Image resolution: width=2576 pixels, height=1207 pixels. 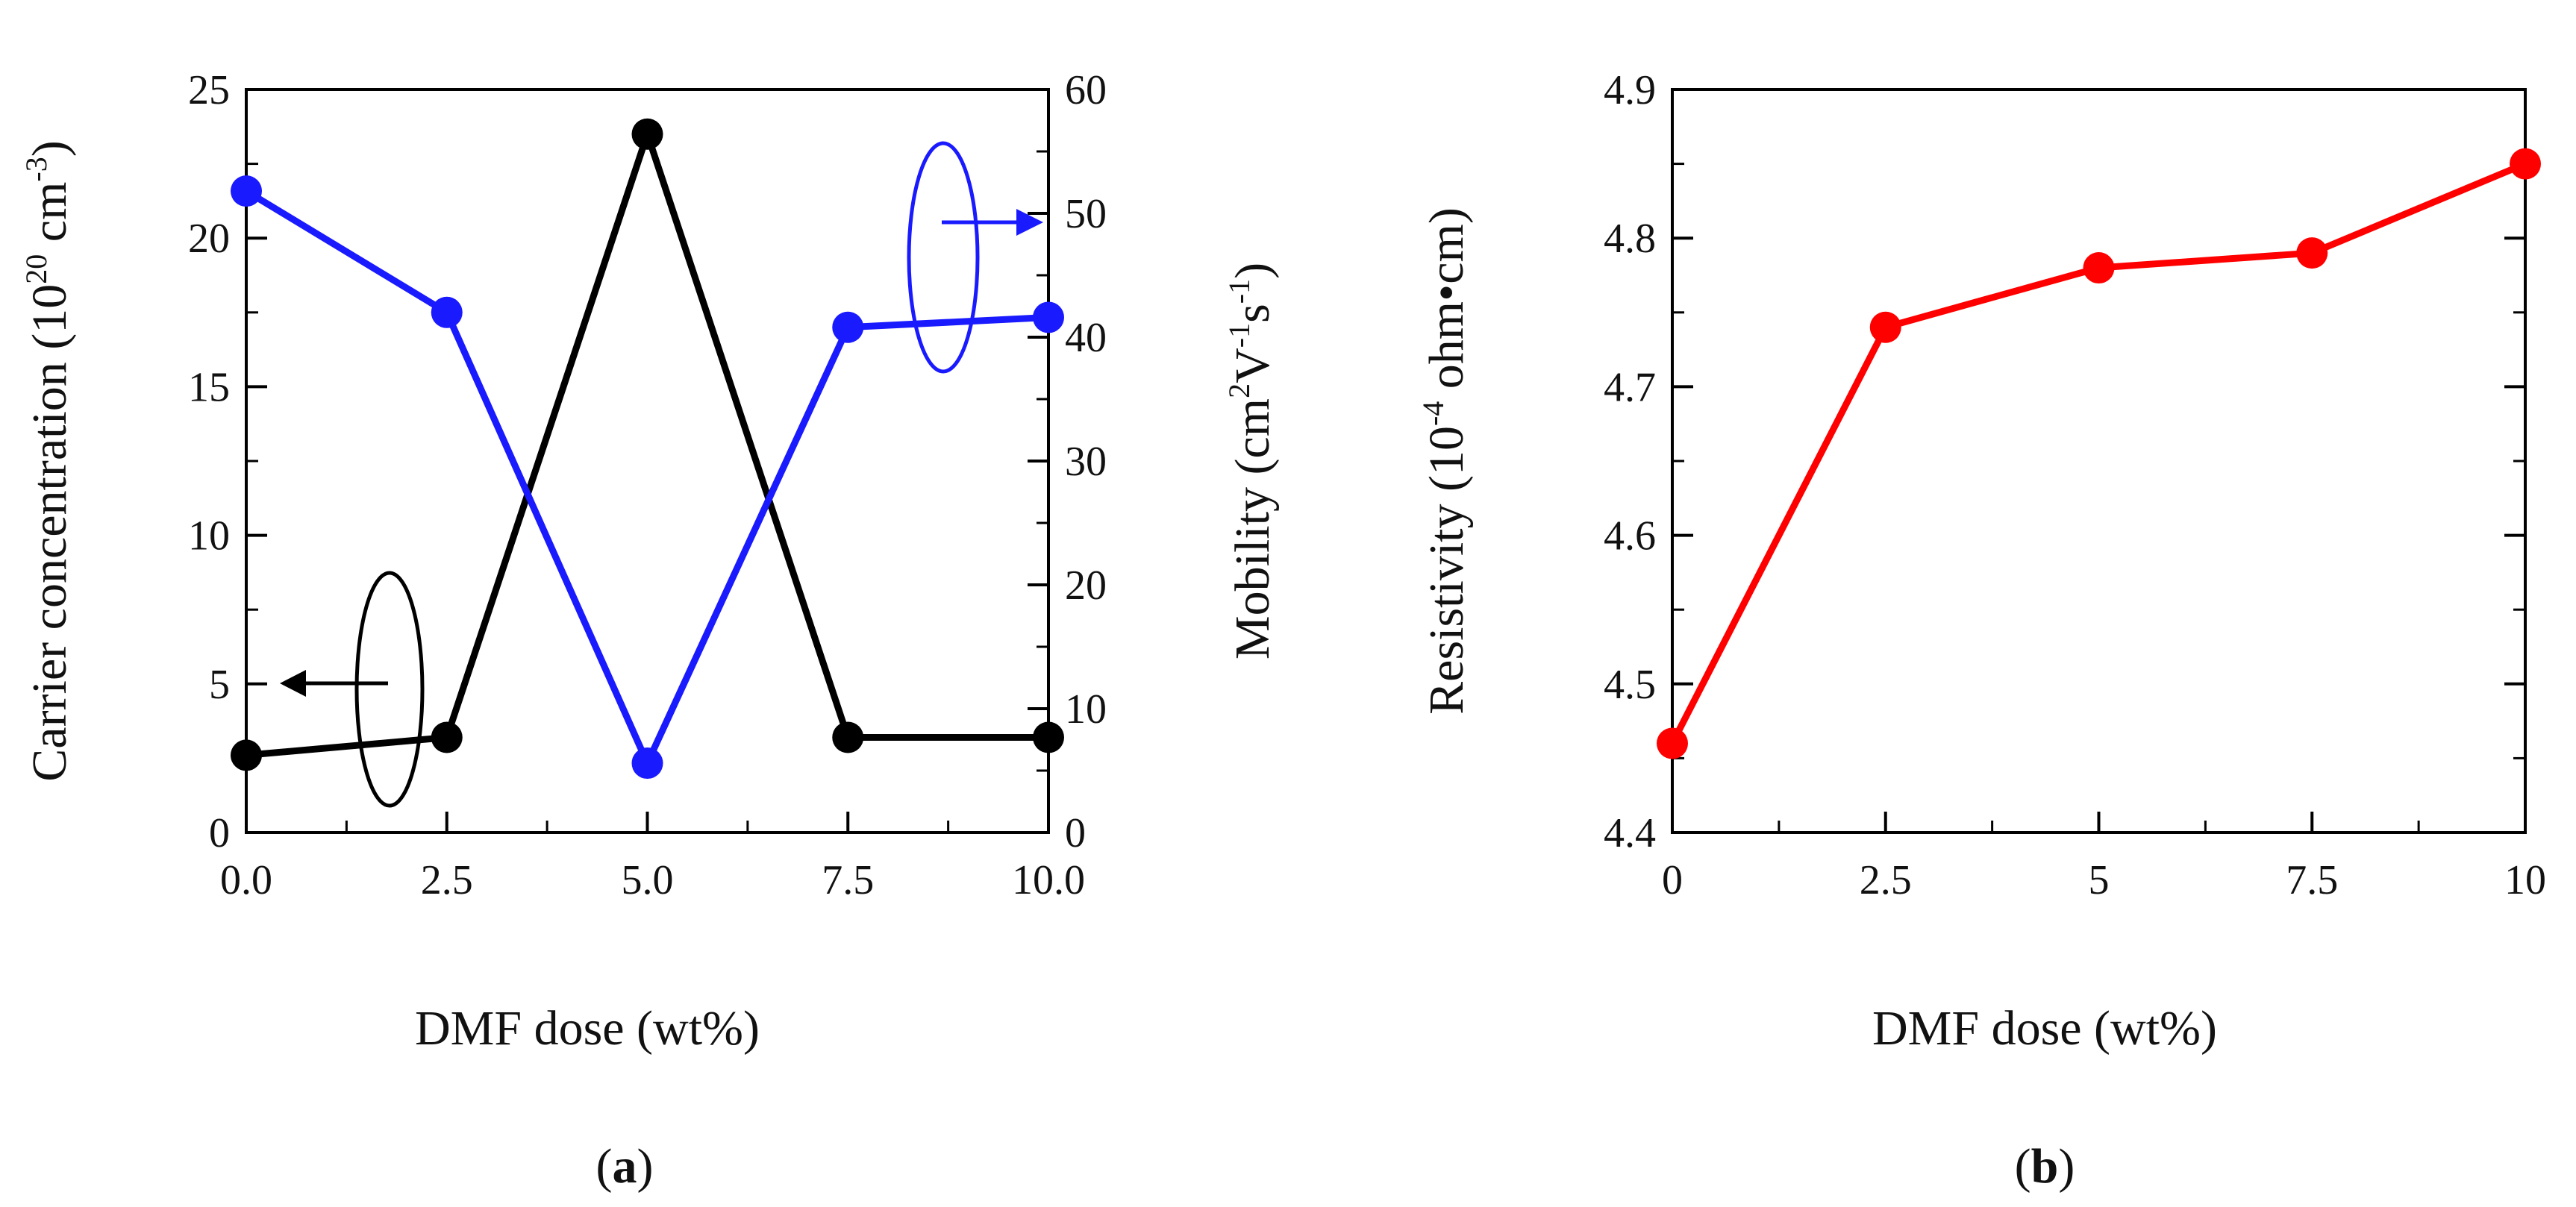 What do you see at coordinates (2066, 1167) in the screenshot?
I see `panel-b-caption-close: )` at bounding box center [2066, 1167].